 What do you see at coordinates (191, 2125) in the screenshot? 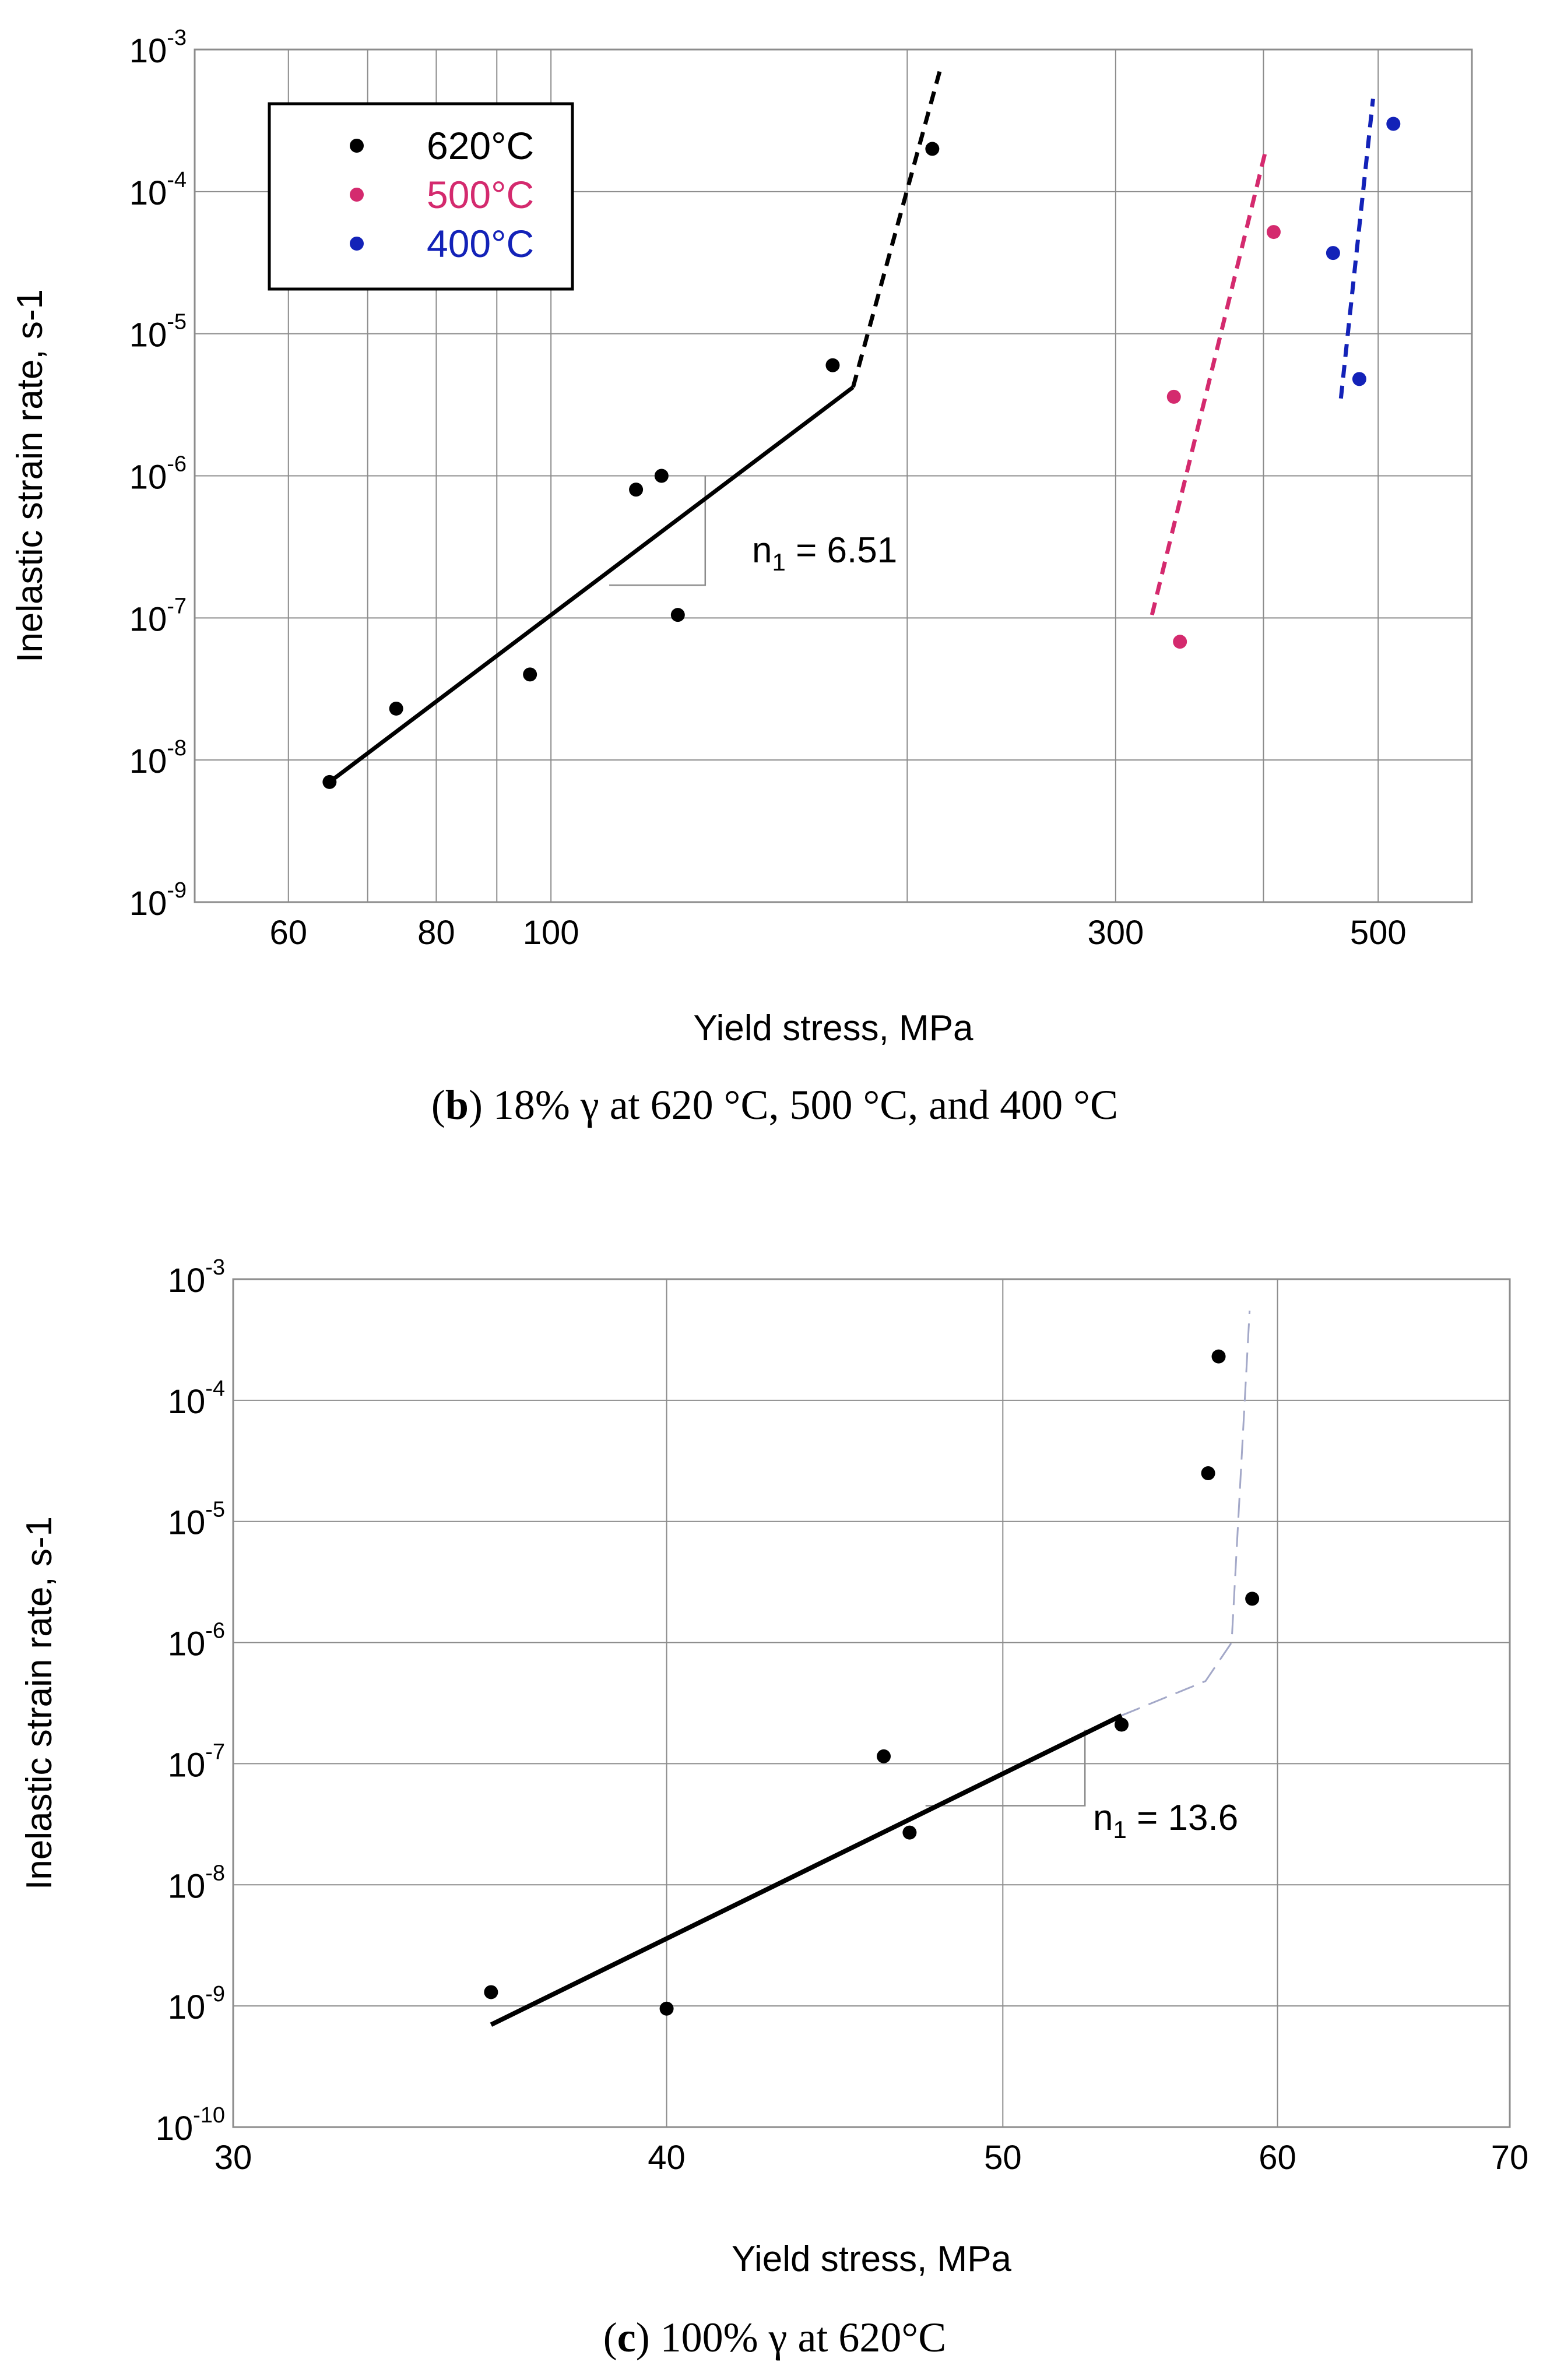
I see `y-tick-label: 10⁻¹⁰` at bounding box center [191, 2125].